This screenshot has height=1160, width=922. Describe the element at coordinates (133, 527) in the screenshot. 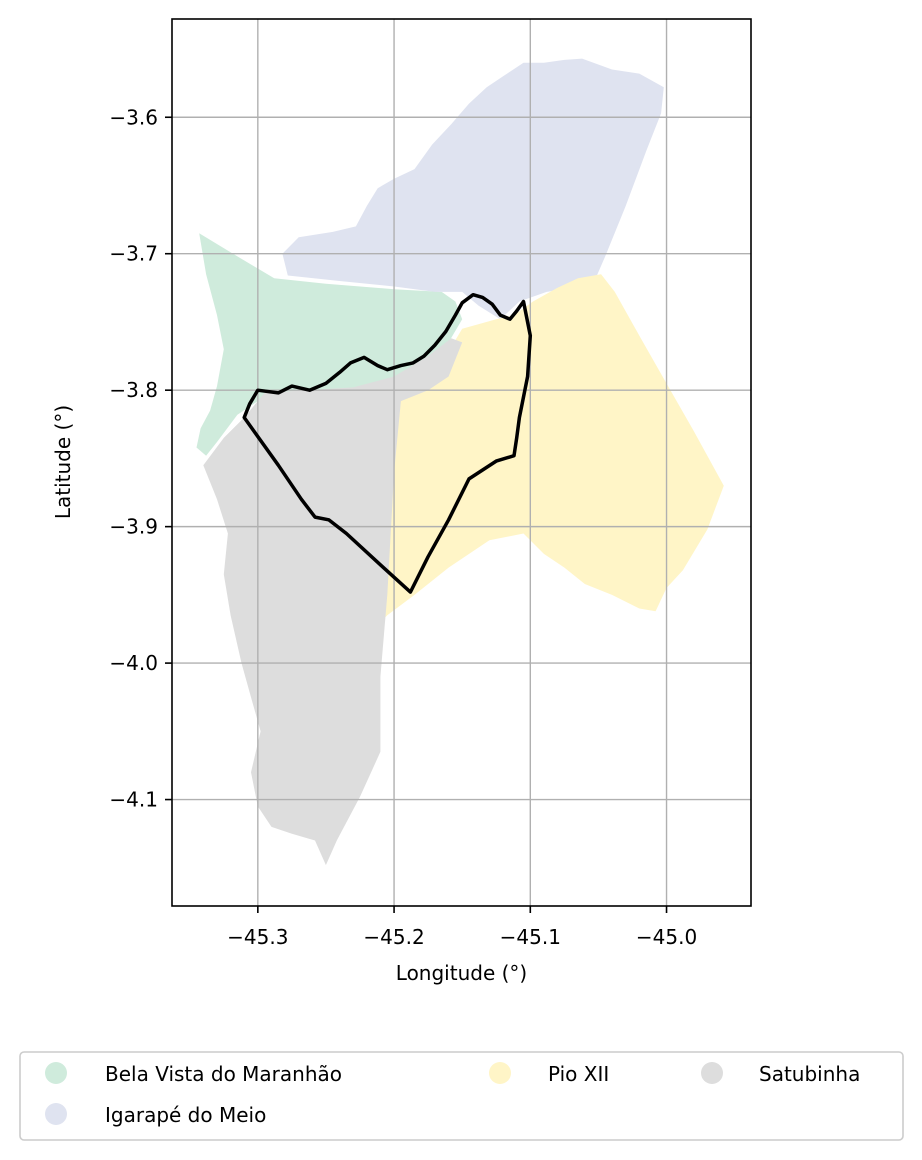

I see `y-tick-label-3: −3.9` at that location.